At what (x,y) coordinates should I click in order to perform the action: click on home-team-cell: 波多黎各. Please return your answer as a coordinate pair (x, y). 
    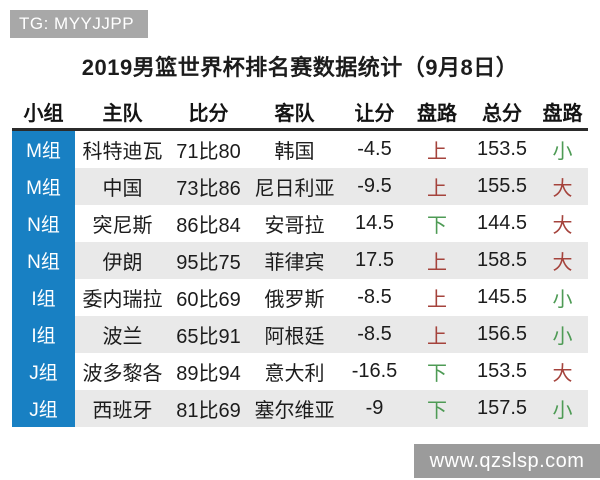
    Looking at the image, I should click on (122, 374).